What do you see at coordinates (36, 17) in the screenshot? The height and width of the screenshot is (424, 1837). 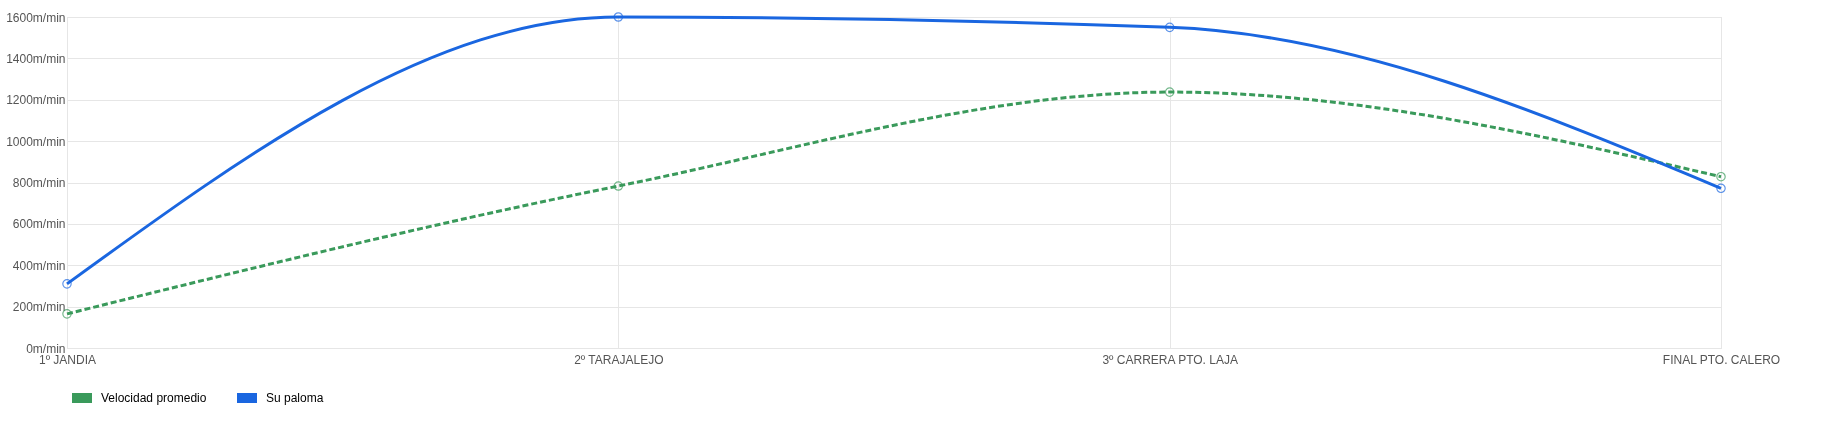 I see `y-tick-label: 1600m/min` at bounding box center [36, 17].